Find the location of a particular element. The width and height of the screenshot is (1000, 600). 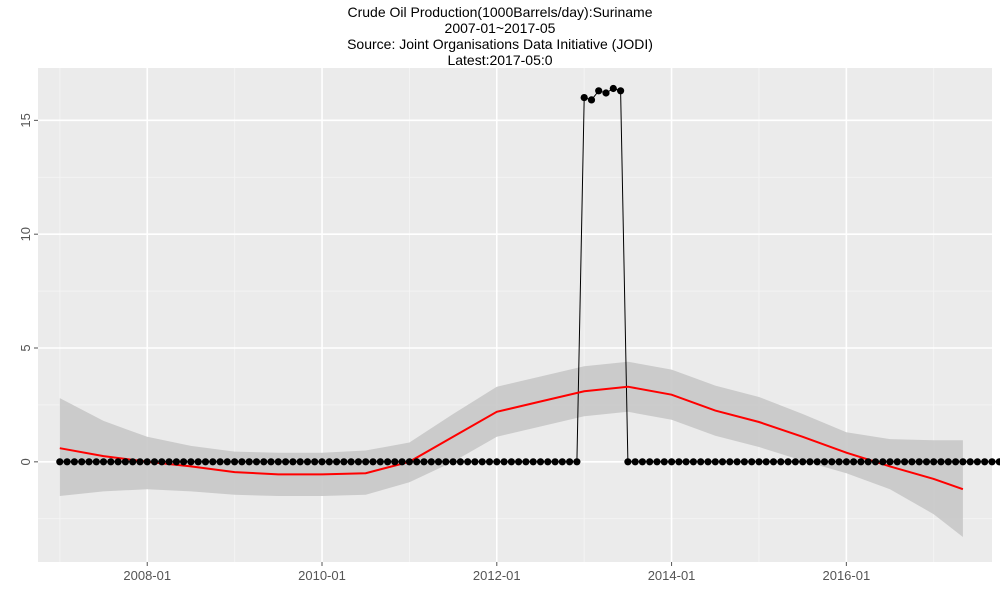

y-tick-label: 0 is located at coordinates (25, 461).